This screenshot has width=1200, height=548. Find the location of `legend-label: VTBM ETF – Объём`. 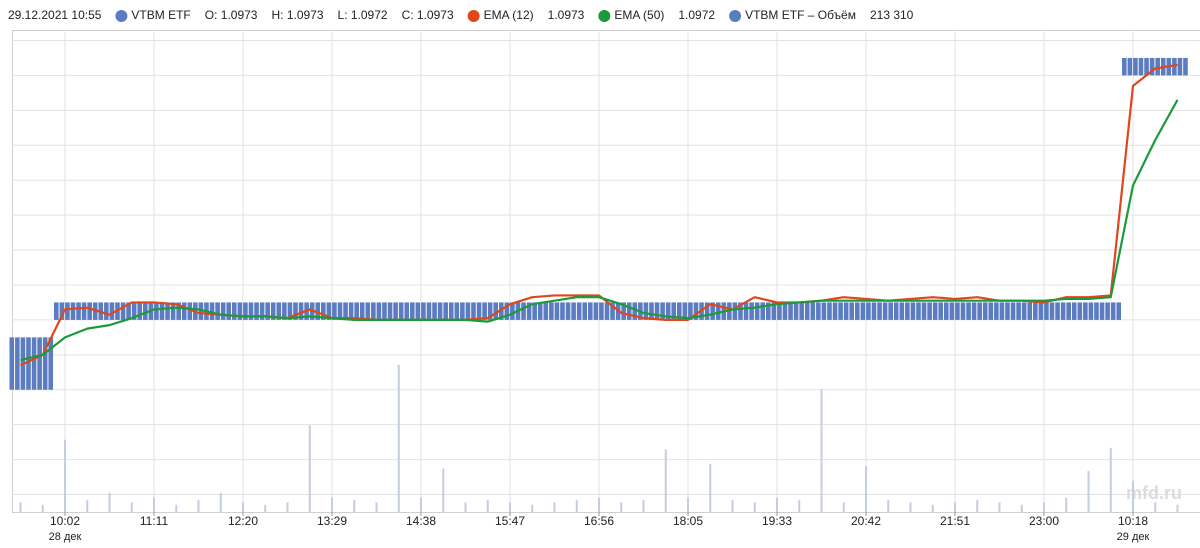

legend-label: VTBM ETF – Объём is located at coordinates (800, 15).